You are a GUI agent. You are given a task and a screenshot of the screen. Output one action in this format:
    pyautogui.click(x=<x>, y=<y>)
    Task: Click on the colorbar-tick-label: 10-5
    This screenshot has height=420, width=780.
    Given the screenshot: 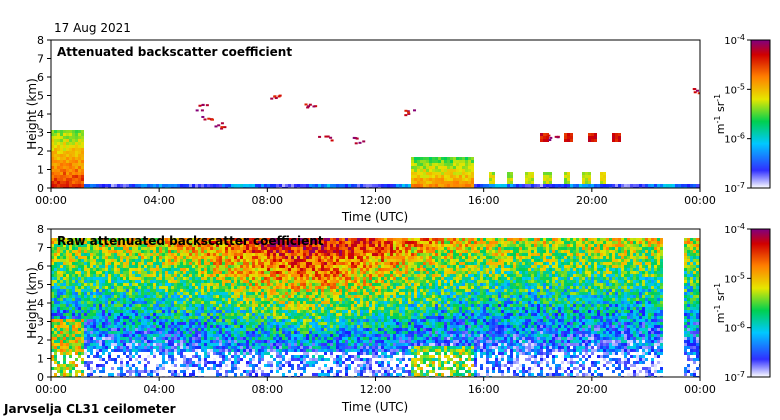 What is the action you would take?
    pyautogui.click(x=734, y=89)
    